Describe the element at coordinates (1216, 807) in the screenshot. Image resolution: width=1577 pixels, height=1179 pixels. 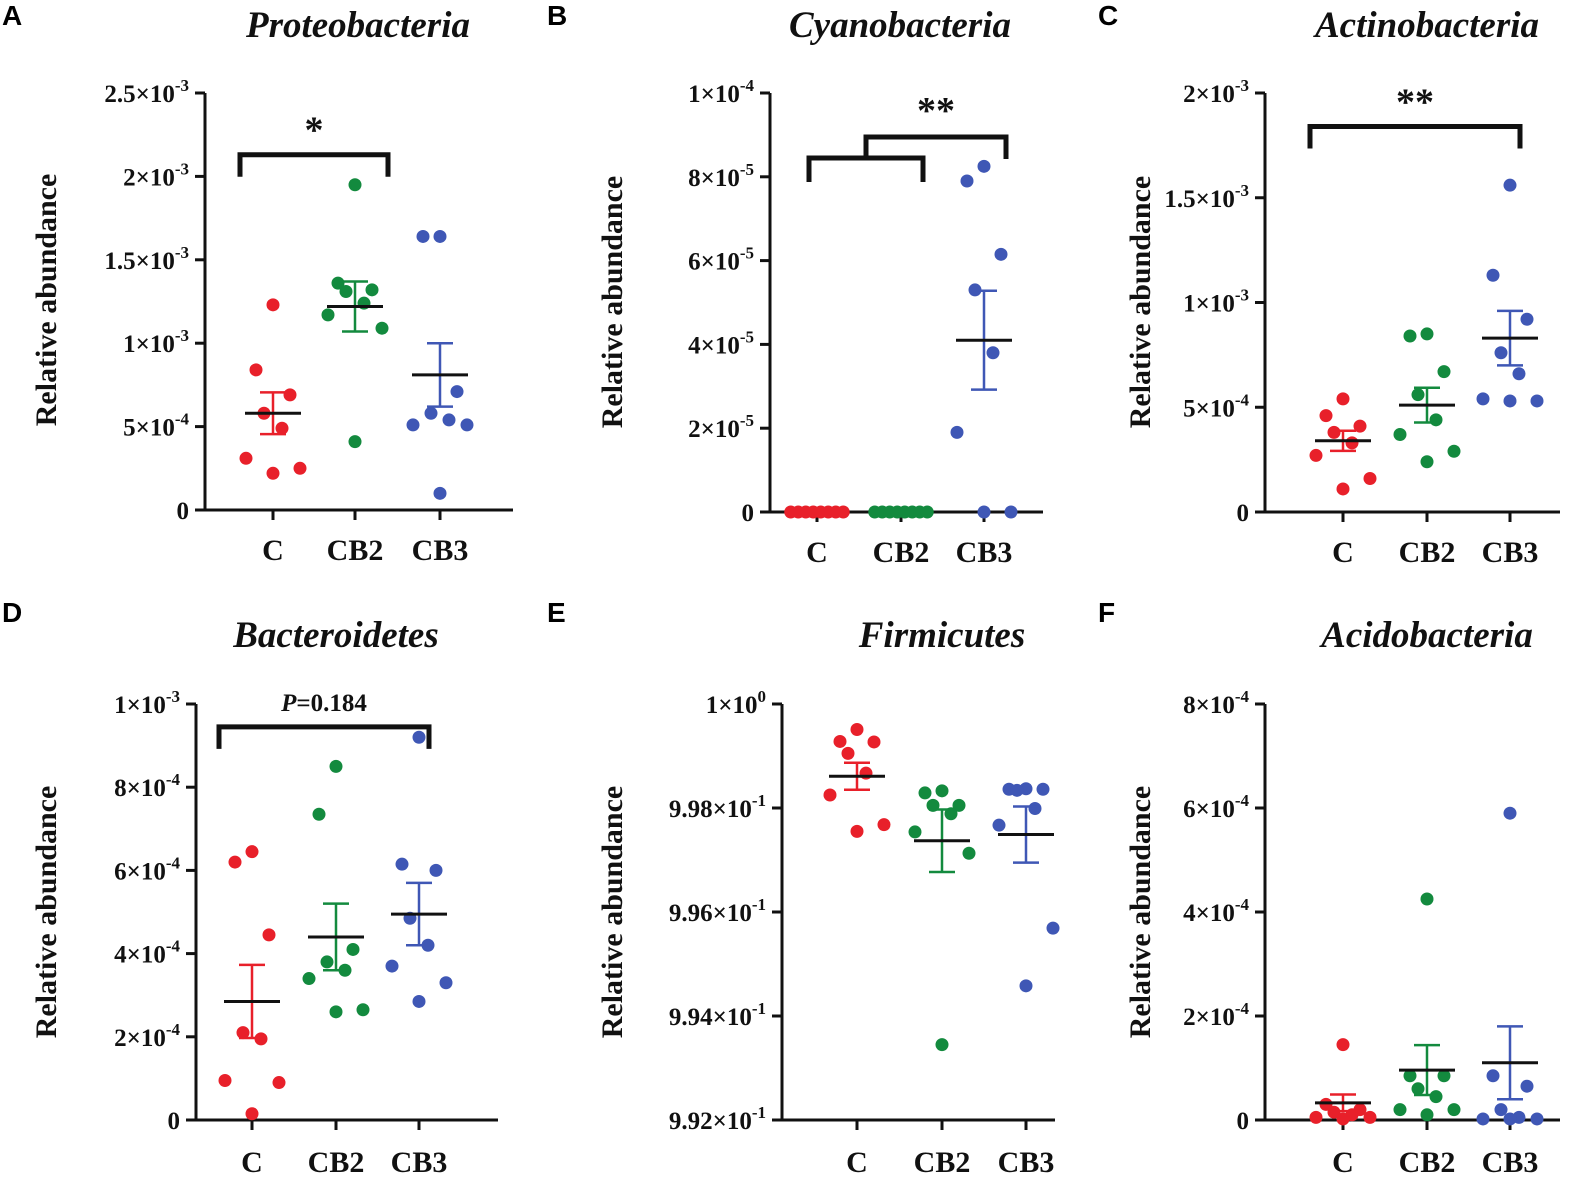
I see `y-tick-label: 6×10⁻⁴` at that location.